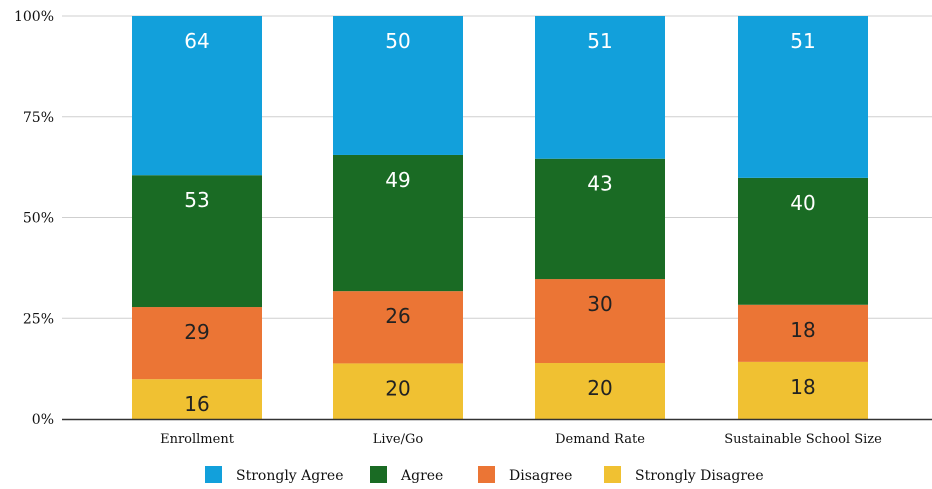 This screenshot has height=489, width=932. I want to click on bar-live-go-strongly-agree, so click(398, 85).